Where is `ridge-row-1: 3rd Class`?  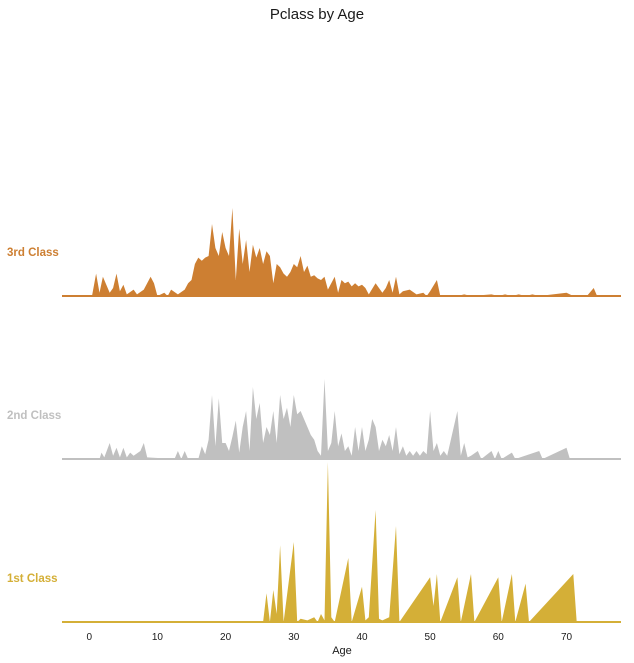 ridge-row-1: 3rd Class is located at coordinates (314, 252).